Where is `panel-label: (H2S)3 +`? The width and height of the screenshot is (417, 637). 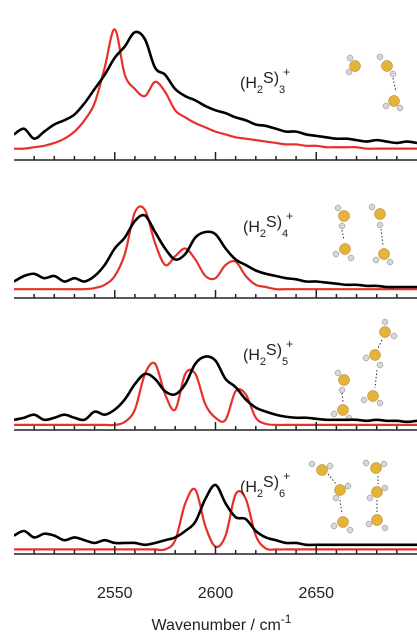
panel-label: (H2S)3 + is located at coordinates (265, 80).